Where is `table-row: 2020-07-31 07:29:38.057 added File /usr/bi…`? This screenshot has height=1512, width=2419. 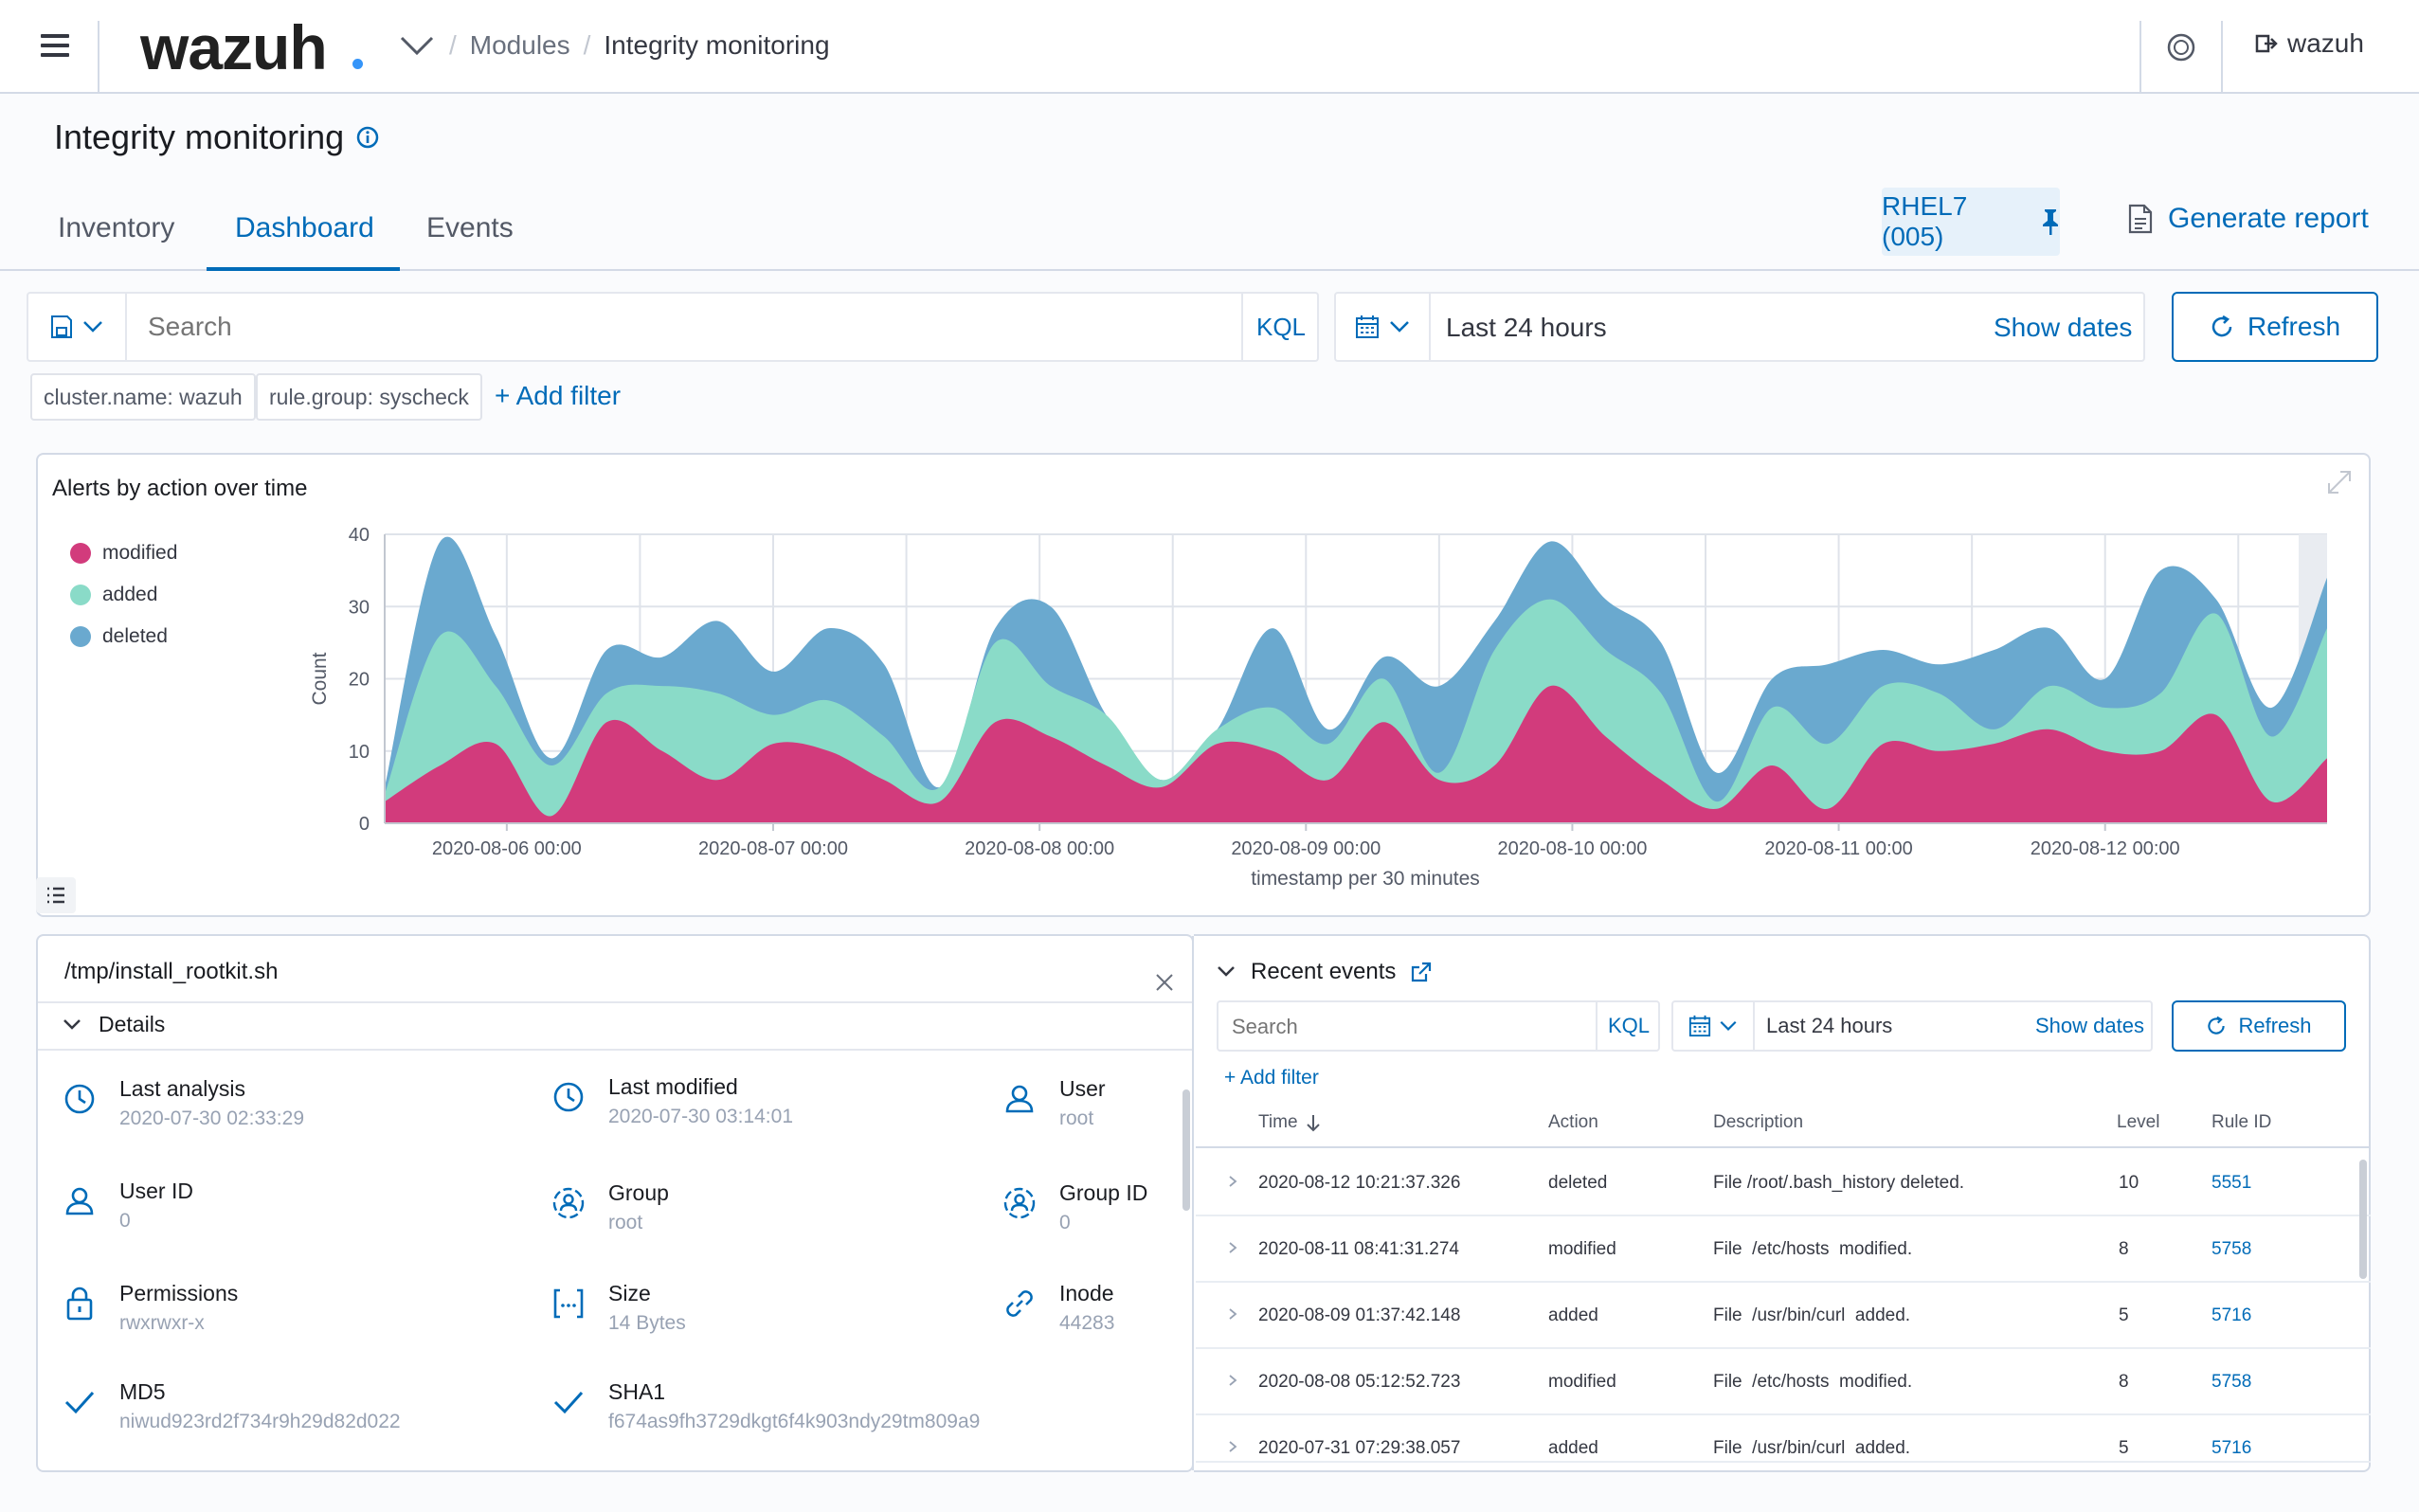 table-row: 2020-07-31 07:29:38.057 added File /usr/bi… is located at coordinates (1783, 1439).